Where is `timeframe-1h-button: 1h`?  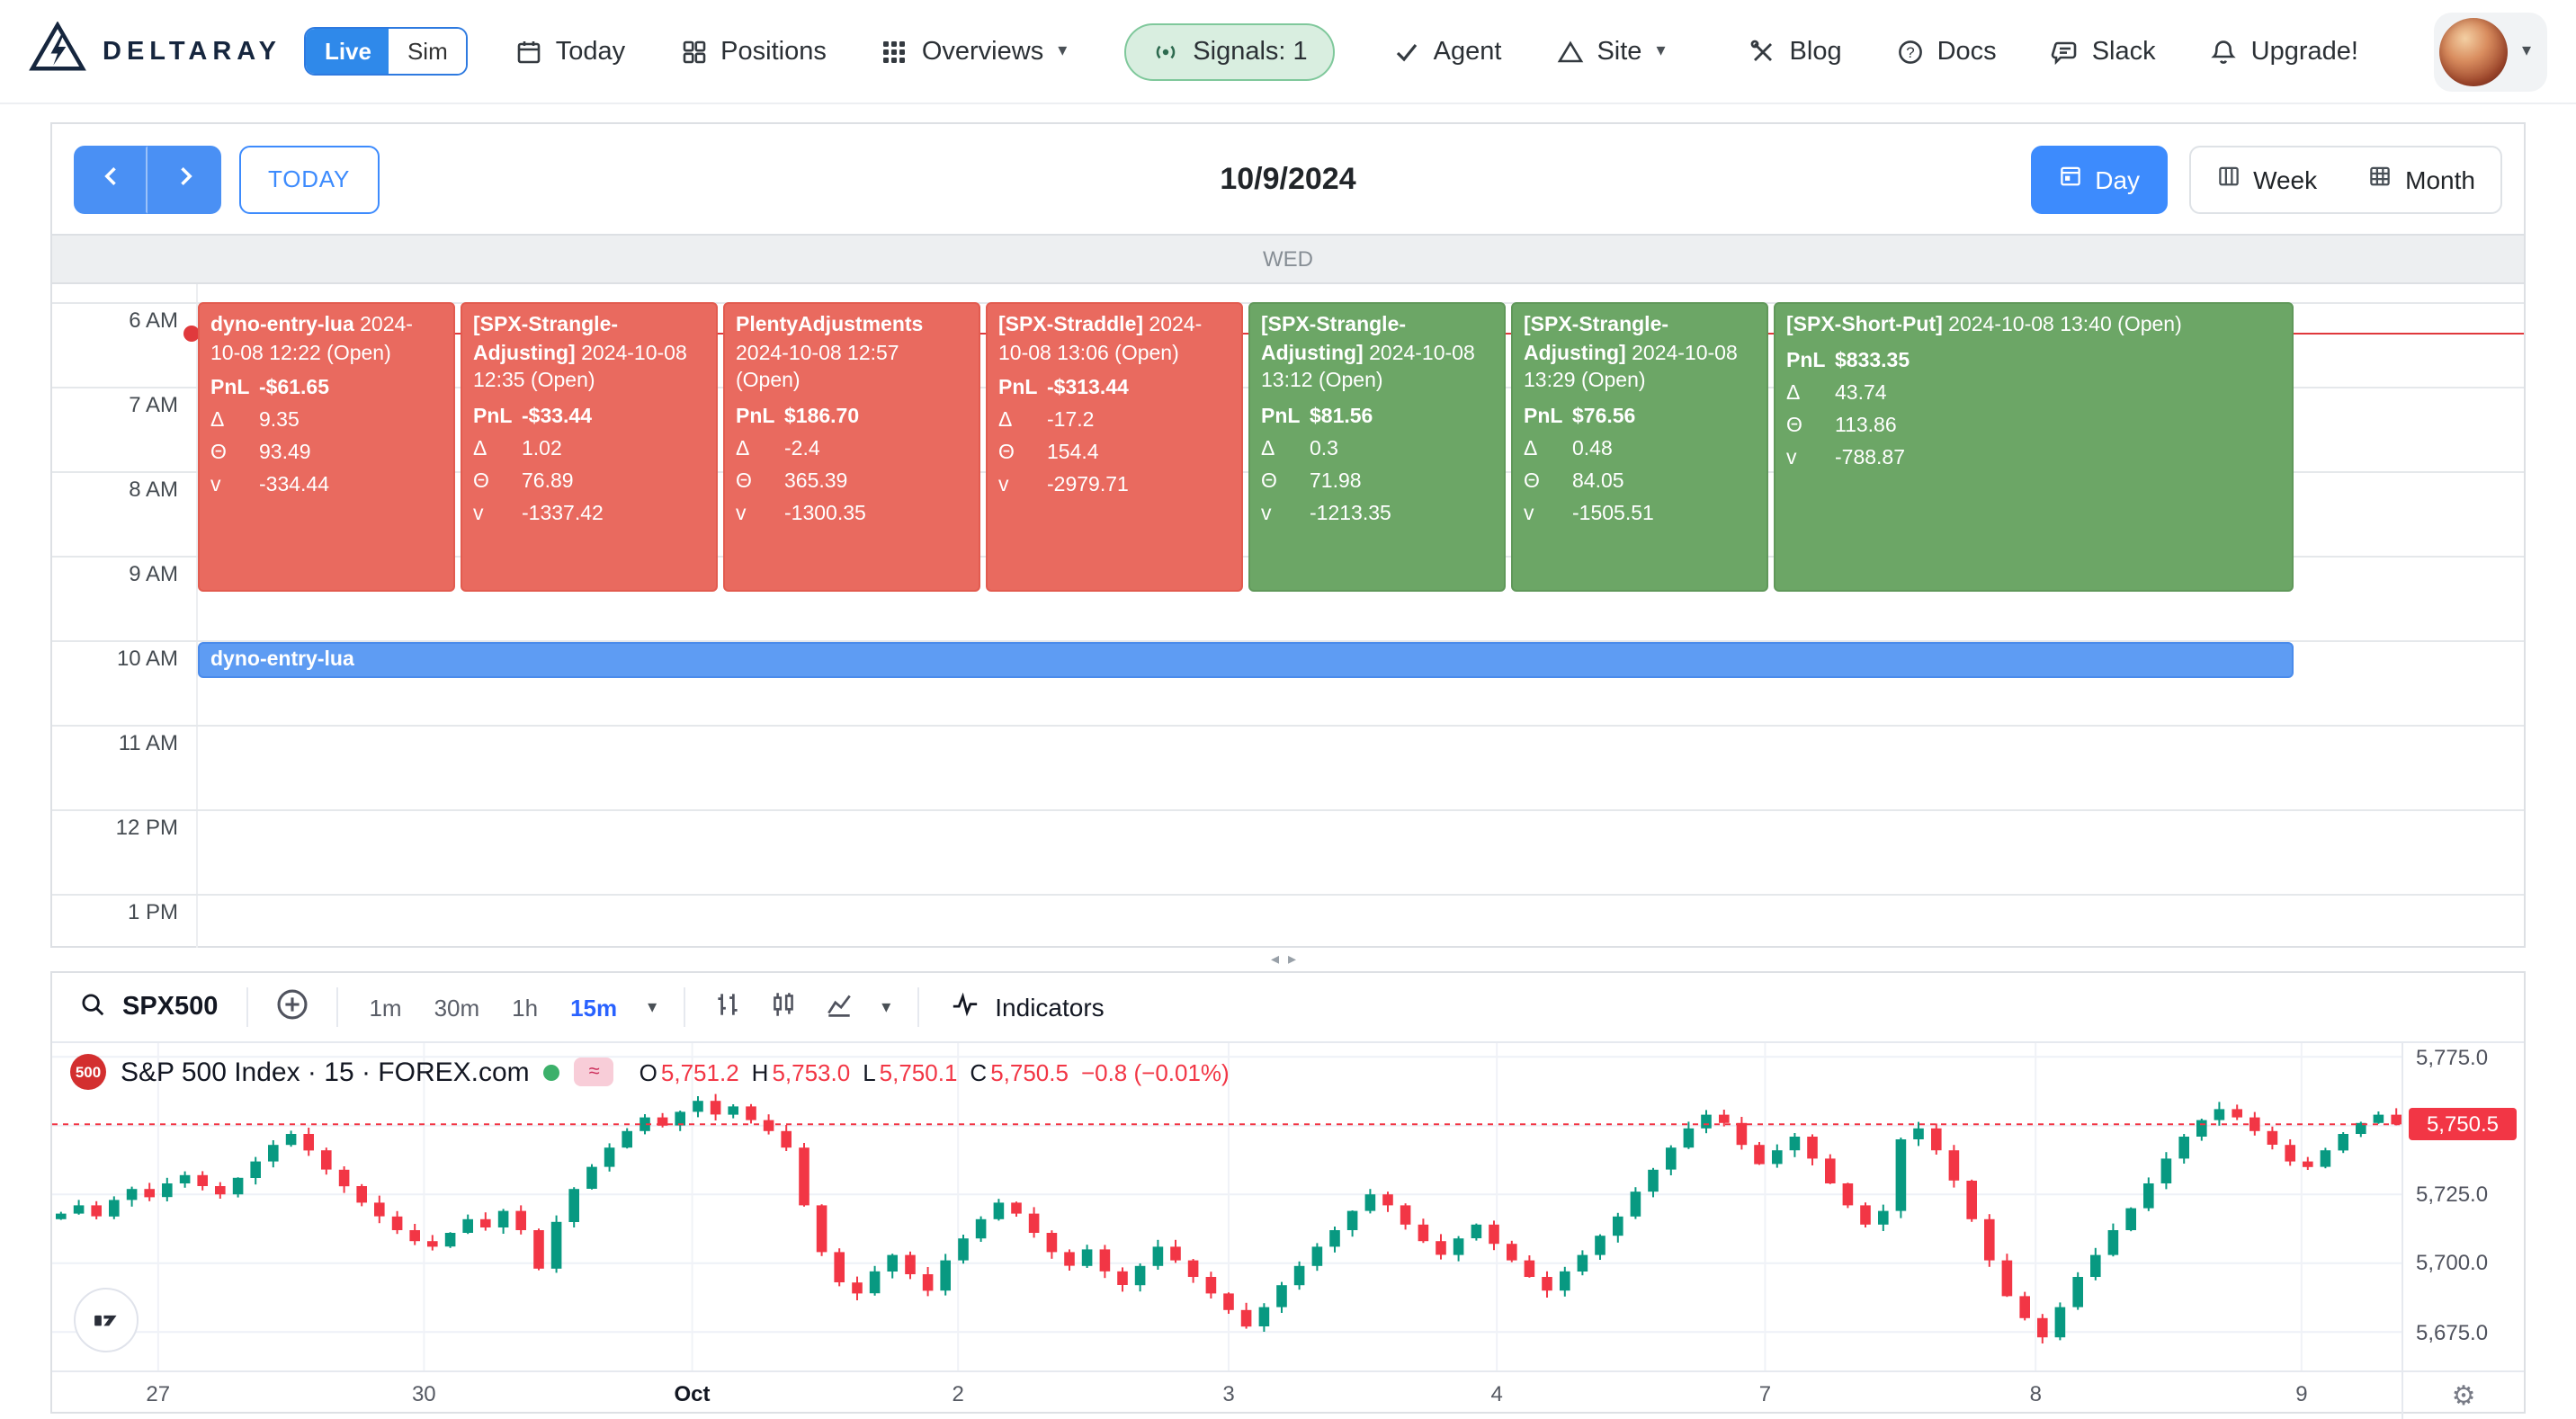
timeframe-1h-button: 1h is located at coordinates (525, 1007).